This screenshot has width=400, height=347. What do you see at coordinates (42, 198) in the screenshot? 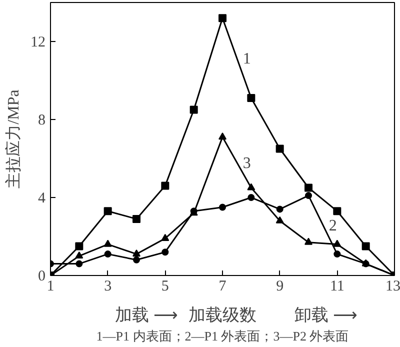
I see `y-tick-label: 4` at bounding box center [42, 198].